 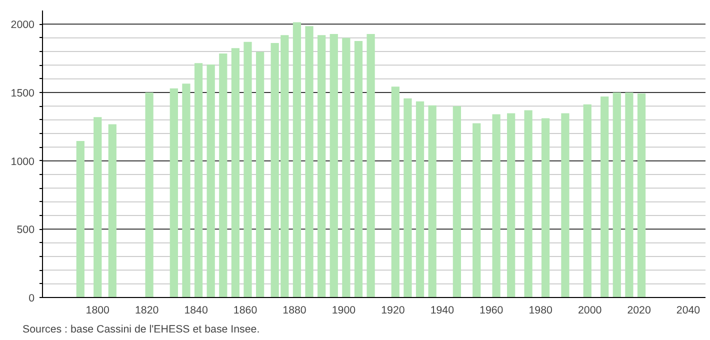 I want to click on y-tick-label: 1000, so click(x=22, y=162).